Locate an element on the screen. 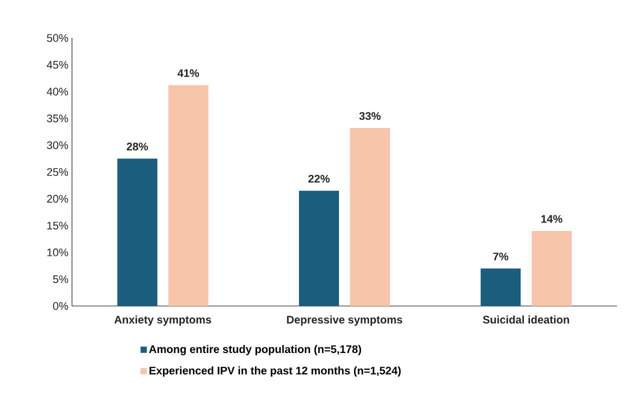 This screenshot has height=414, width=625. y-tick-label: 30% is located at coordinates (57, 145).